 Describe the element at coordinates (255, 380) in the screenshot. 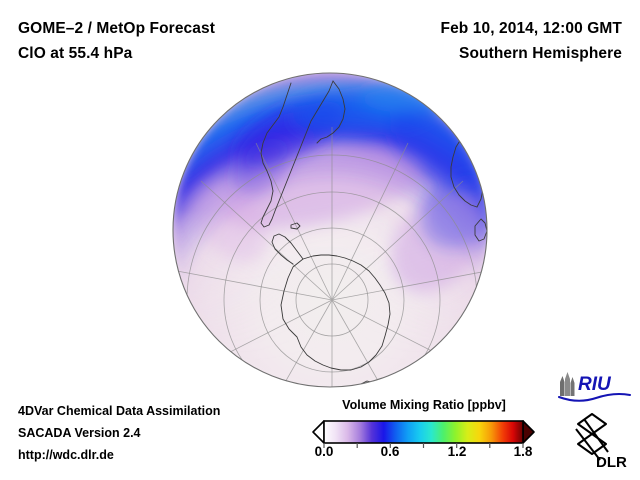

I see `coastline-south-island-b` at that location.